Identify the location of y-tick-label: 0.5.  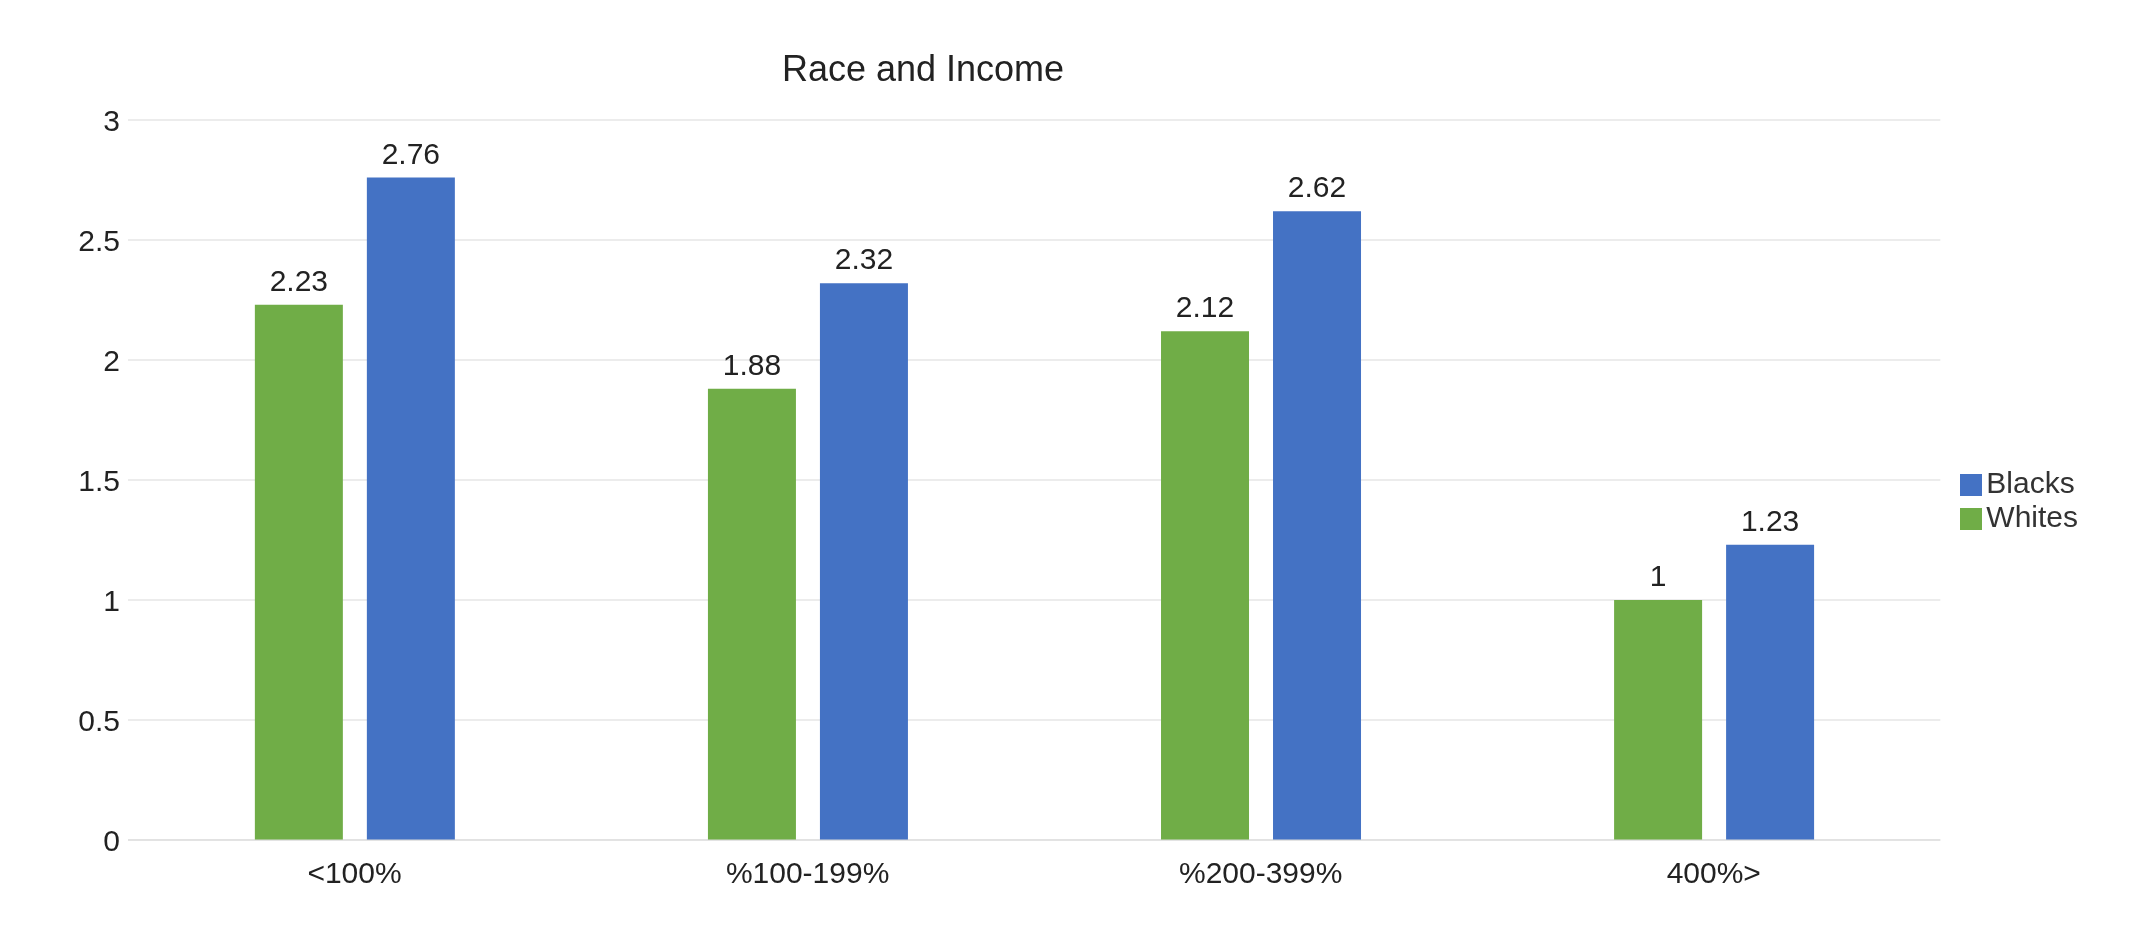
(99, 720).